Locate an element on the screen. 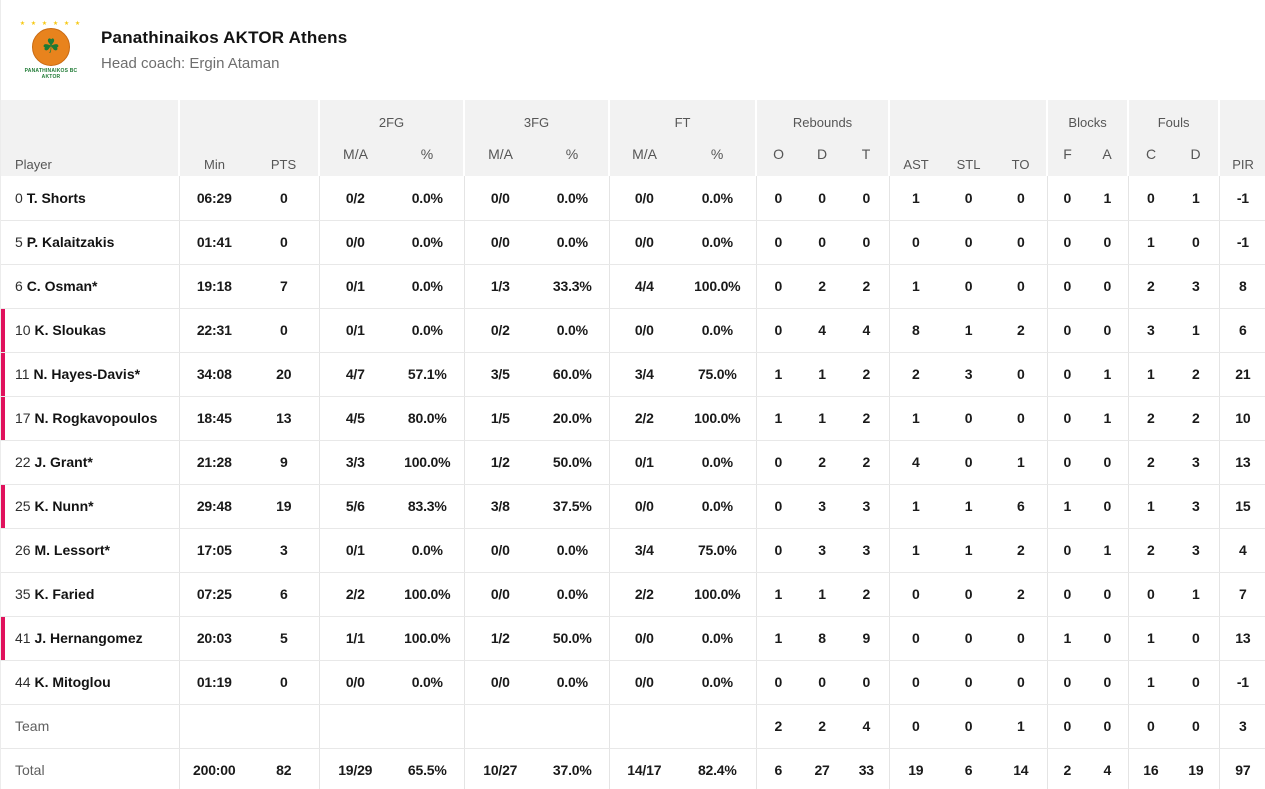 The width and height of the screenshot is (1265, 789). player-cell: 41 J. Hernangomez is located at coordinates (90, 638).